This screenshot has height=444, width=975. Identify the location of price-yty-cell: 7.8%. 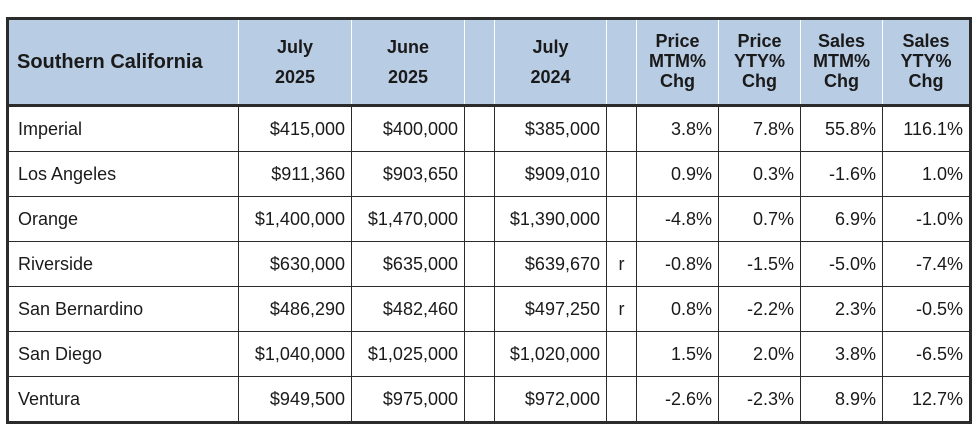
(759, 128).